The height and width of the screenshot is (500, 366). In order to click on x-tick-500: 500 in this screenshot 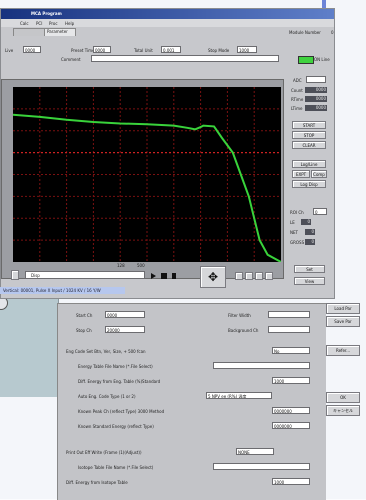, I will do `click(141, 265)`.